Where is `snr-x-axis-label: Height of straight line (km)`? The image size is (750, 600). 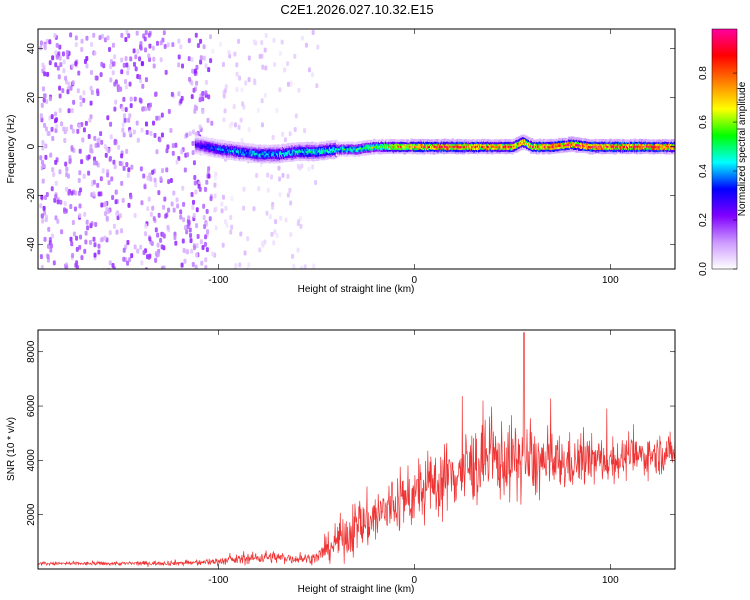 snr-x-axis-label: Height of straight line (km) is located at coordinates (356, 589).